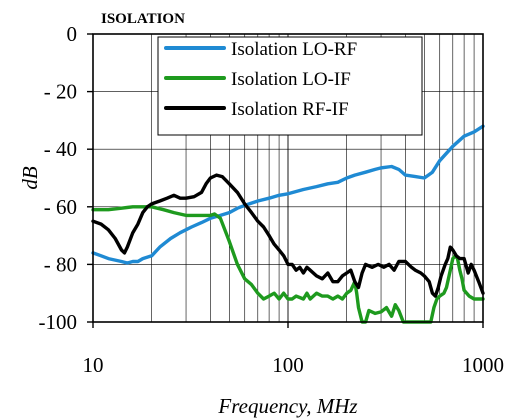 The image size is (526, 420). Describe the element at coordinates (291, 79) in the screenshot. I see `legend-label: Isolation LO-IF` at that location.